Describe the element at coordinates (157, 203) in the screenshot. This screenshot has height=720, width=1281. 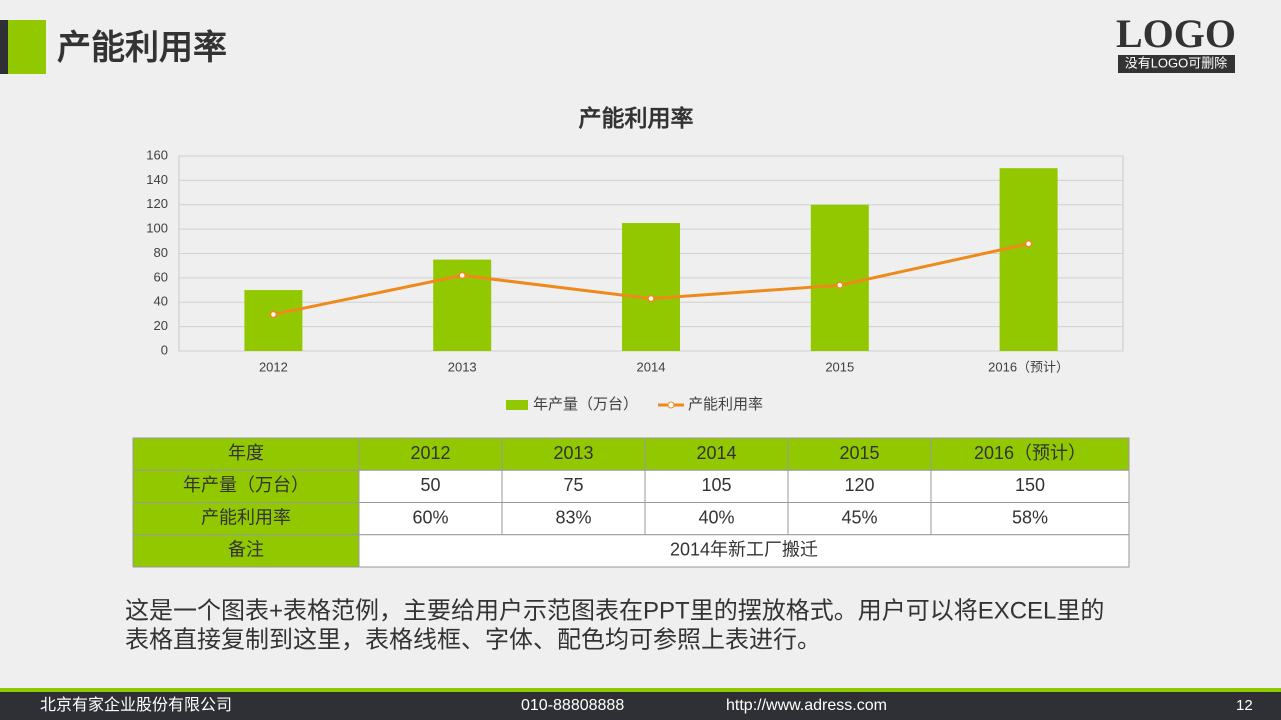
I see `y-tick-label: 120` at that location.